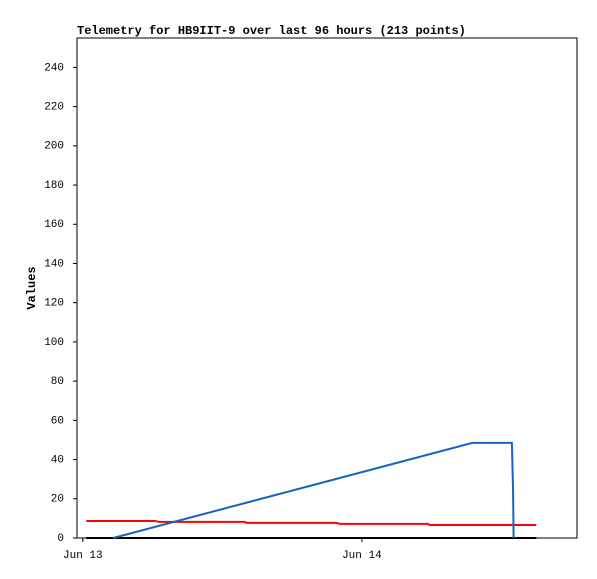 The height and width of the screenshot is (579, 597). What do you see at coordinates (54, 343) in the screenshot?
I see `y-tick-label: 100` at bounding box center [54, 343].